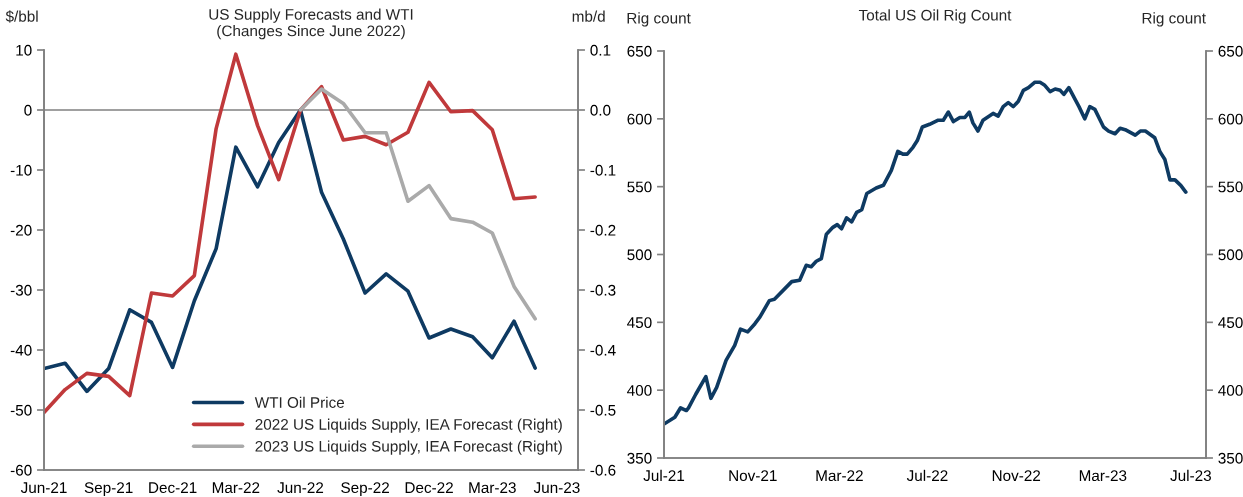 This screenshot has width=1243, height=497. Describe the element at coordinates (1230, 187) in the screenshot. I see `y2-tick-label: 550` at that location.